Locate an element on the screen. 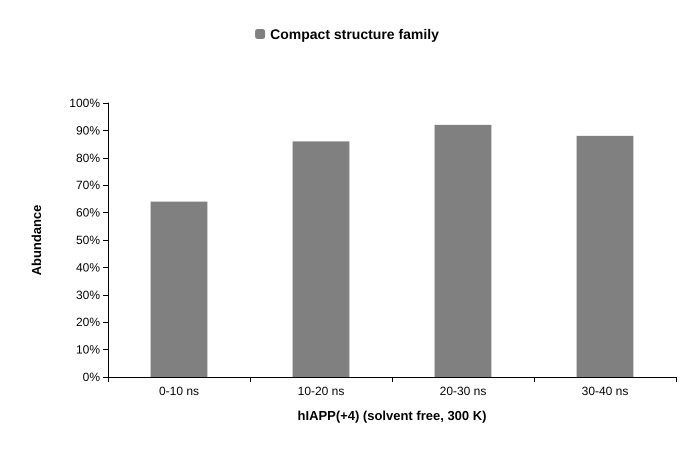  y-tick-label: 80% is located at coordinates (88, 157).